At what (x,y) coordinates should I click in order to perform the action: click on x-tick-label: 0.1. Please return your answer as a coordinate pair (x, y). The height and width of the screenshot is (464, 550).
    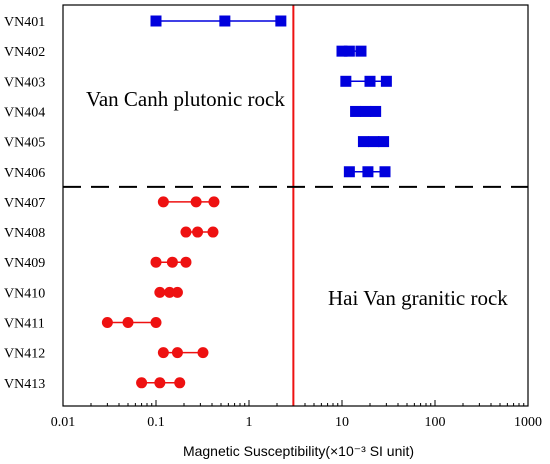
    Looking at the image, I should click on (156, 422).